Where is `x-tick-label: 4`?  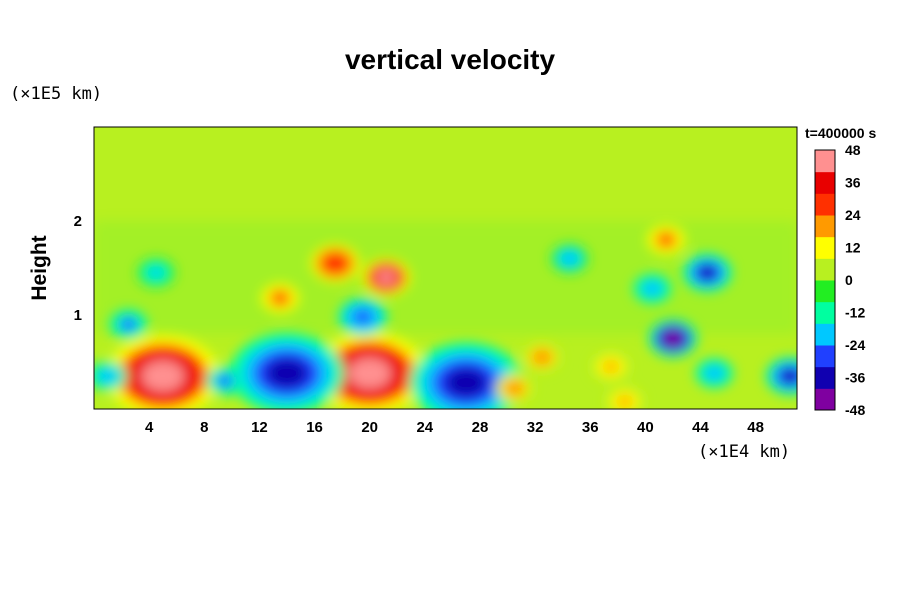
x-tick-label: 4 is located at coordinates (149, 427).